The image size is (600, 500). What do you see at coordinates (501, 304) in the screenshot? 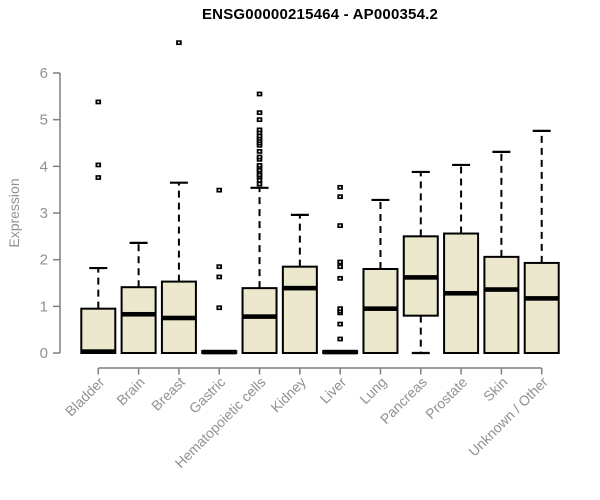
I see `box-skin` at bounding box center [501, 304].